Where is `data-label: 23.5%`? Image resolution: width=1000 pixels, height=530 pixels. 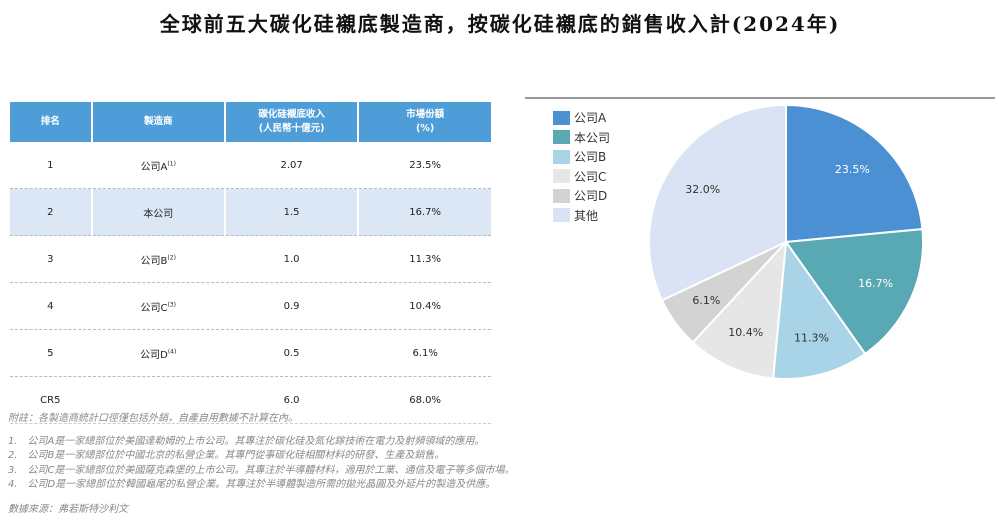 data-label: 23.5% is located at coordinates (852, 169).